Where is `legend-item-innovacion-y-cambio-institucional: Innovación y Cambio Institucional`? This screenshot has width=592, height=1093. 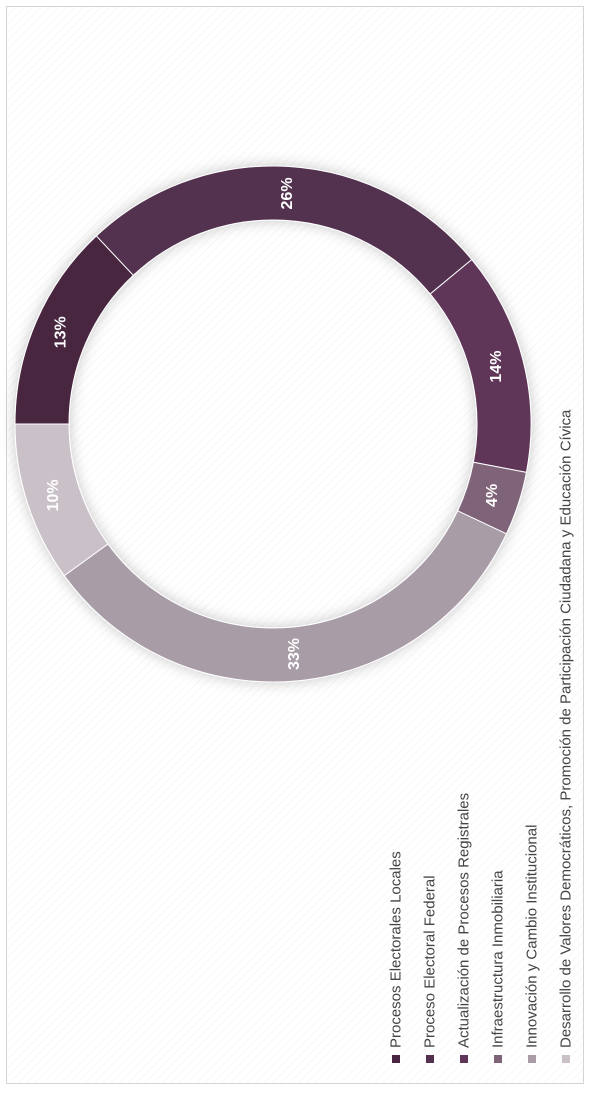
legend-item-innovacion-y-cambio-institucional: Innovación y Cambio Institucional is located at coordinates (532, 944).